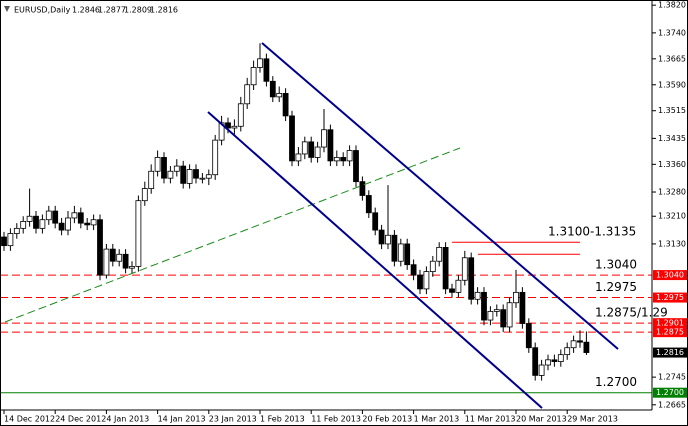 Image resolution: width=688 pixels, height=426 pixels. I want to click on y-tick-label: 1.3435, so click(672, 138).